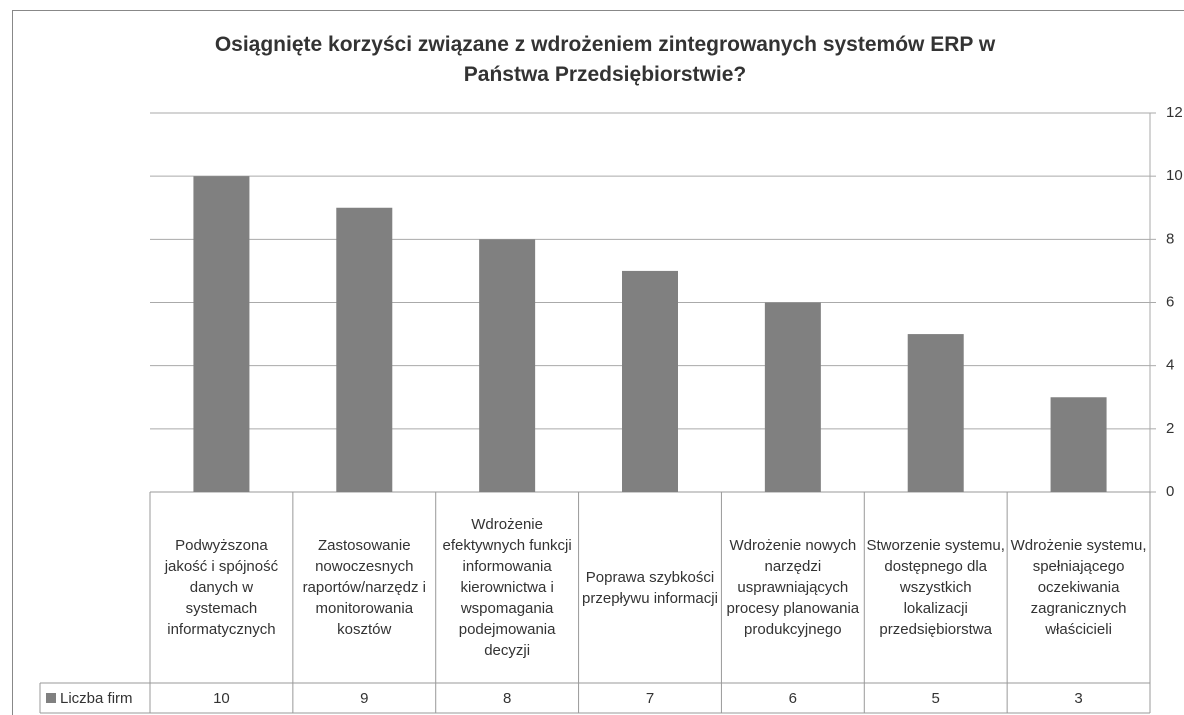 This screenshot has width=1184, height=715. I want to click on value-label: 10, so click(221, 698).